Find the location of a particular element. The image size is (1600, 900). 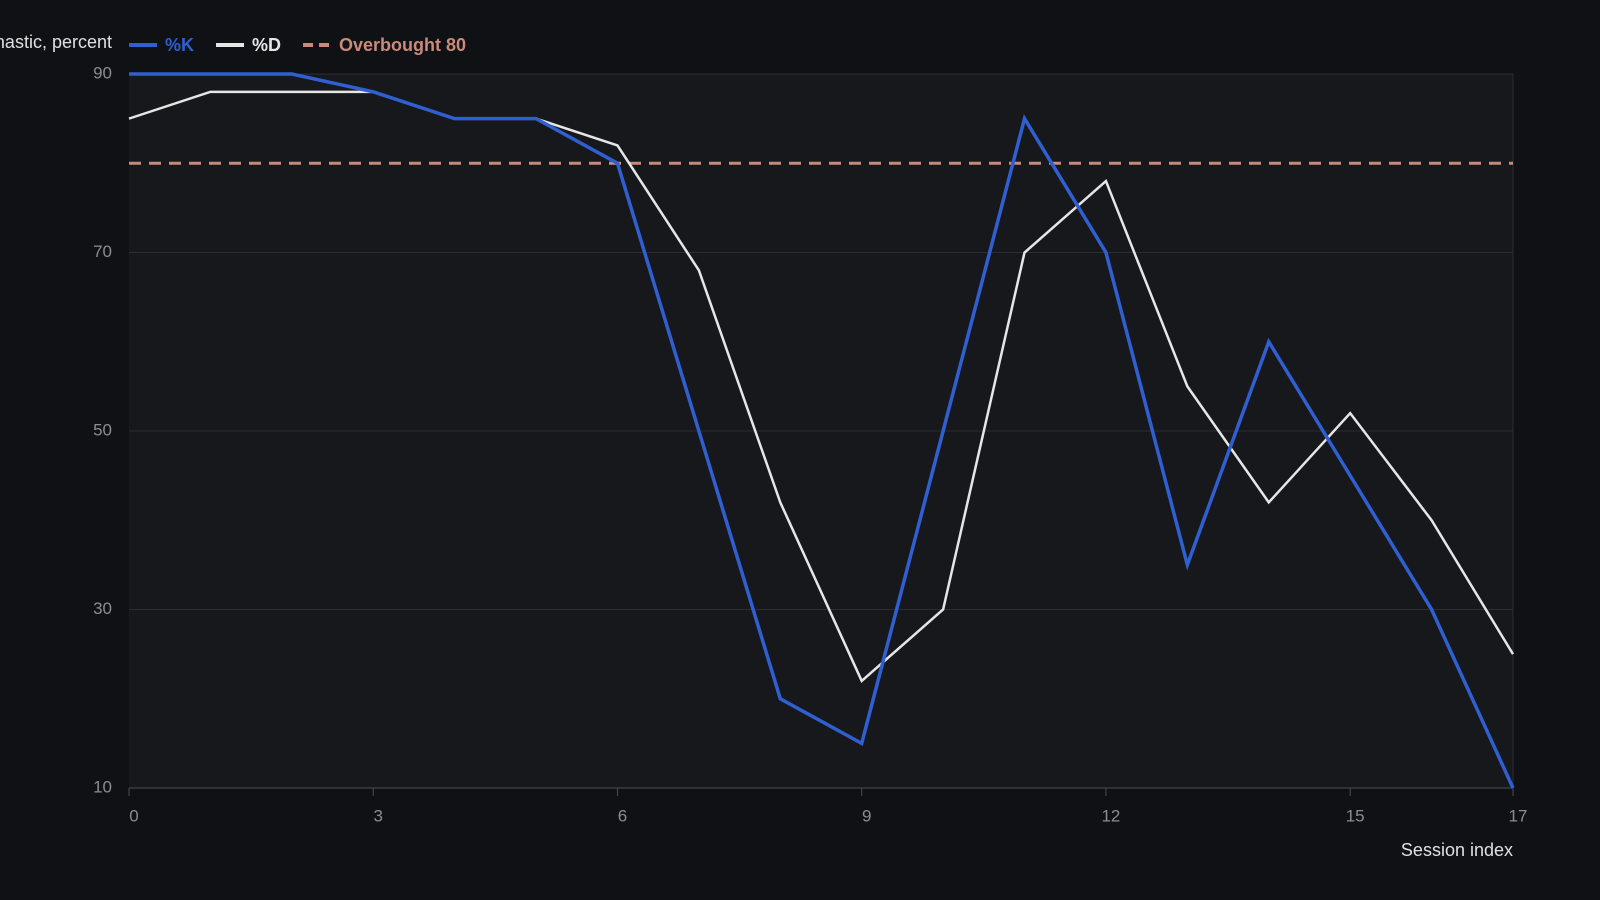

y-tick-label: 10 is located at coordinates (102, 786).